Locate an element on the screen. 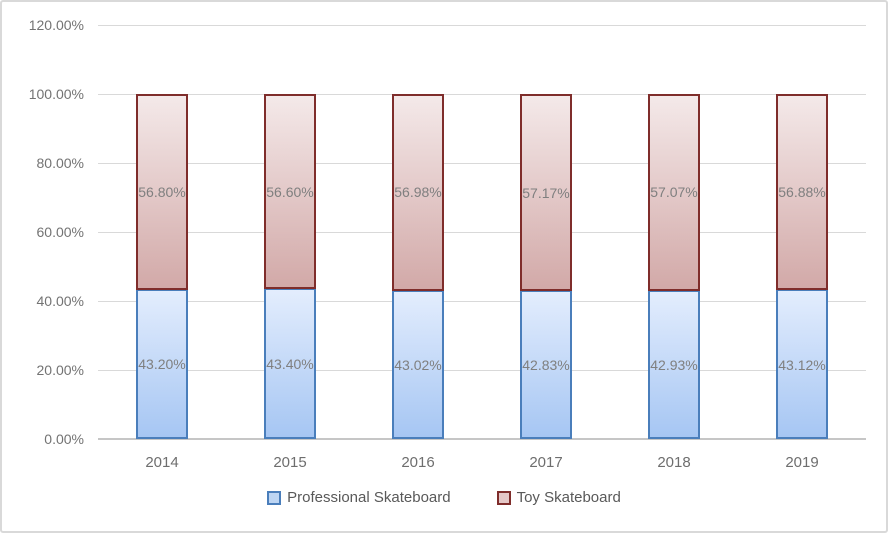 The height and width of the screenshot is (533, 888). y-axis-tick-label: 120.00% is located at coordinates (56, 25).